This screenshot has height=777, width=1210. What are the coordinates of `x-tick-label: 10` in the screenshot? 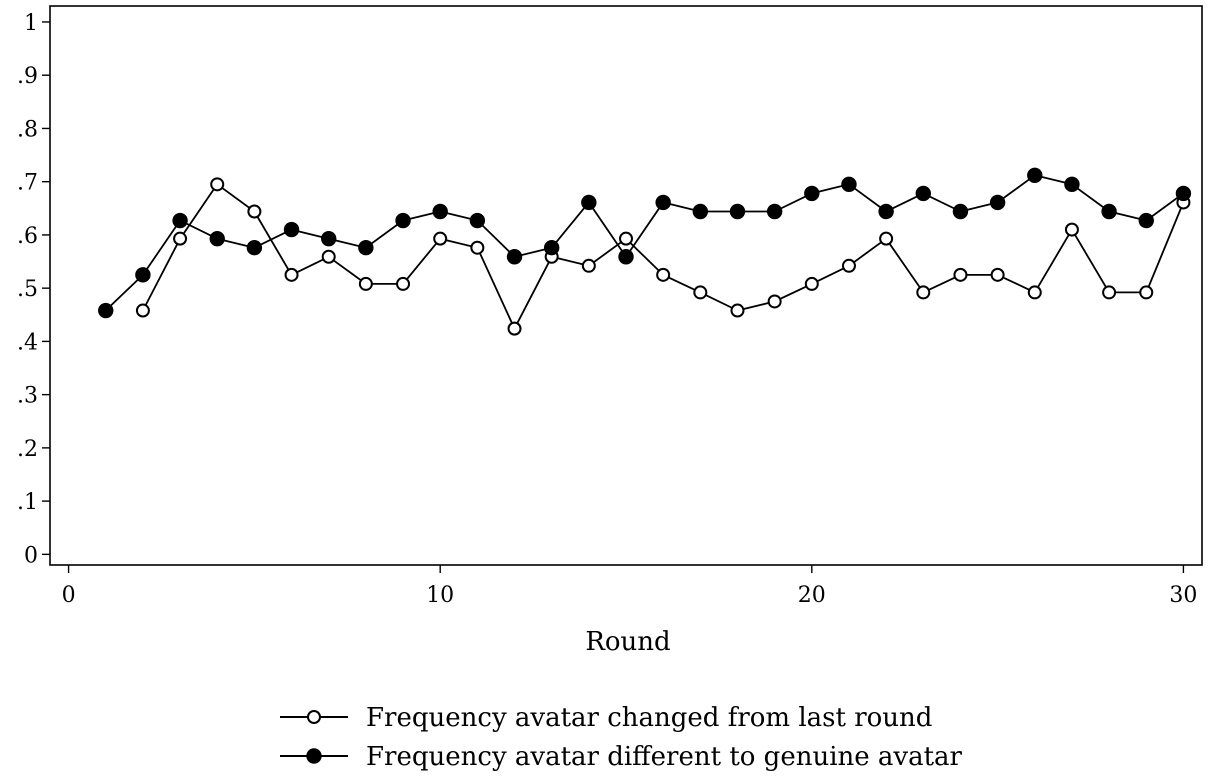 It's located at (440, 595).